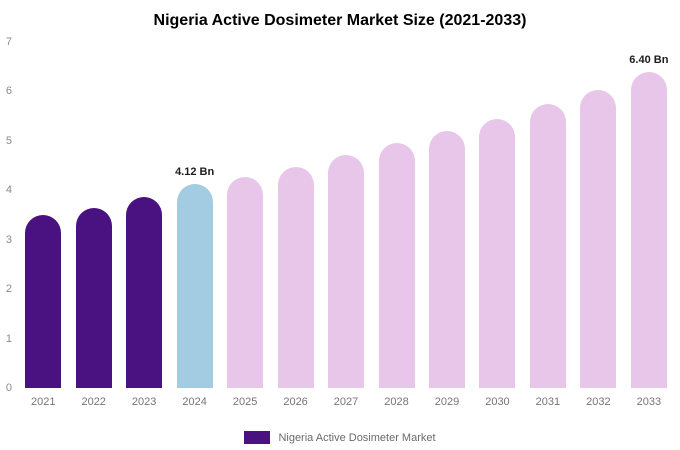 Image resolution: width=680 pixels, height=450 pixels. Describe the element at coordinates (598, 238) in the screenshot. I see `bar-2032` at that location.